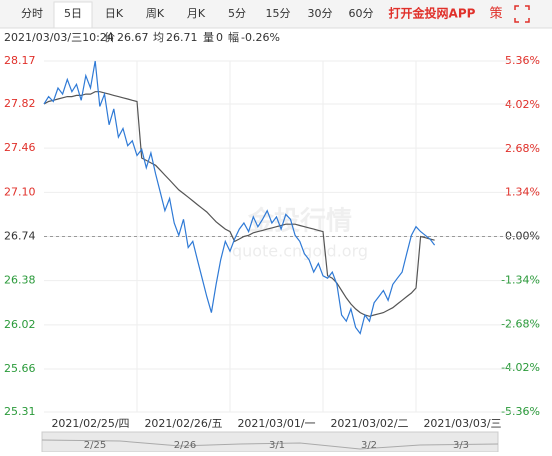 Image resolution: width=552 pixels, height=456 pixels. What do you see at coordinates (20, 368) in the screenshot?
I see `y-tick-label: 25.66` at bounding box center [20, 368].